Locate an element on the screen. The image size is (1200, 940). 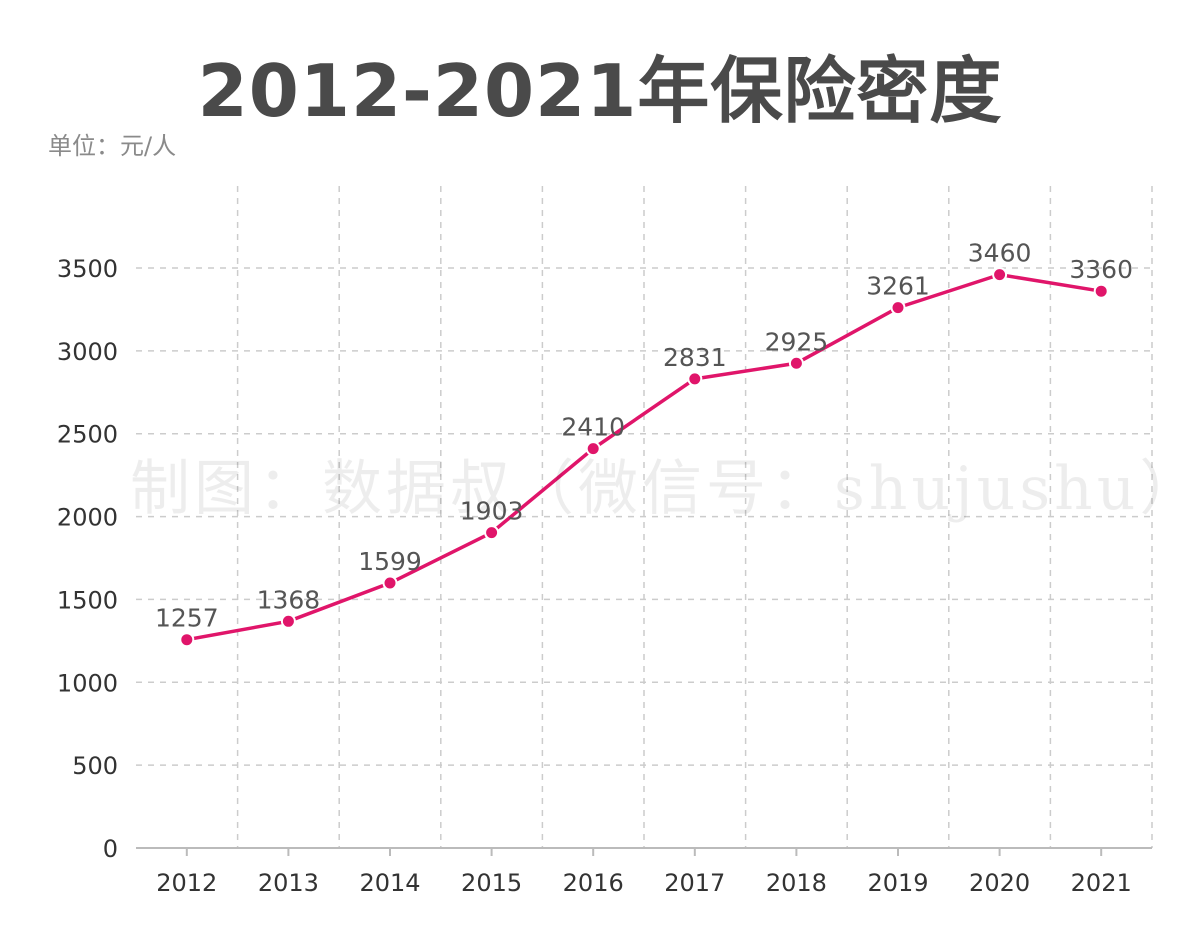
x-tick-label: 2018 is located at coordinates (796, 883).